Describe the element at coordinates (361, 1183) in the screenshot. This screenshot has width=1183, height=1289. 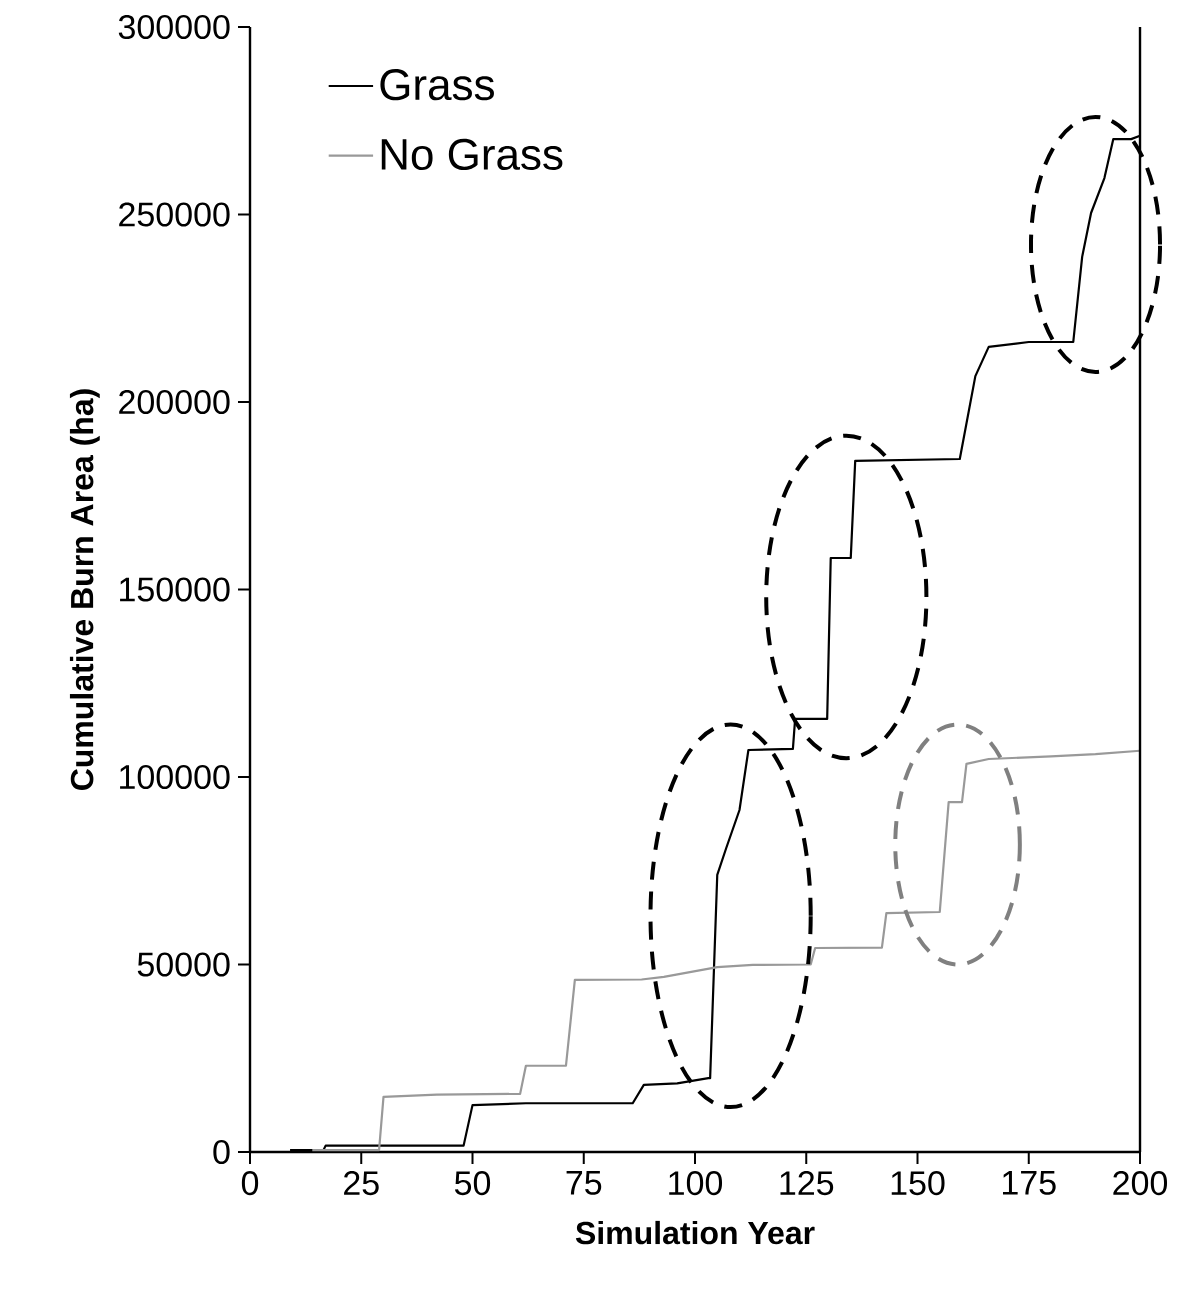
I see `x-tick-label: 25` at that location.